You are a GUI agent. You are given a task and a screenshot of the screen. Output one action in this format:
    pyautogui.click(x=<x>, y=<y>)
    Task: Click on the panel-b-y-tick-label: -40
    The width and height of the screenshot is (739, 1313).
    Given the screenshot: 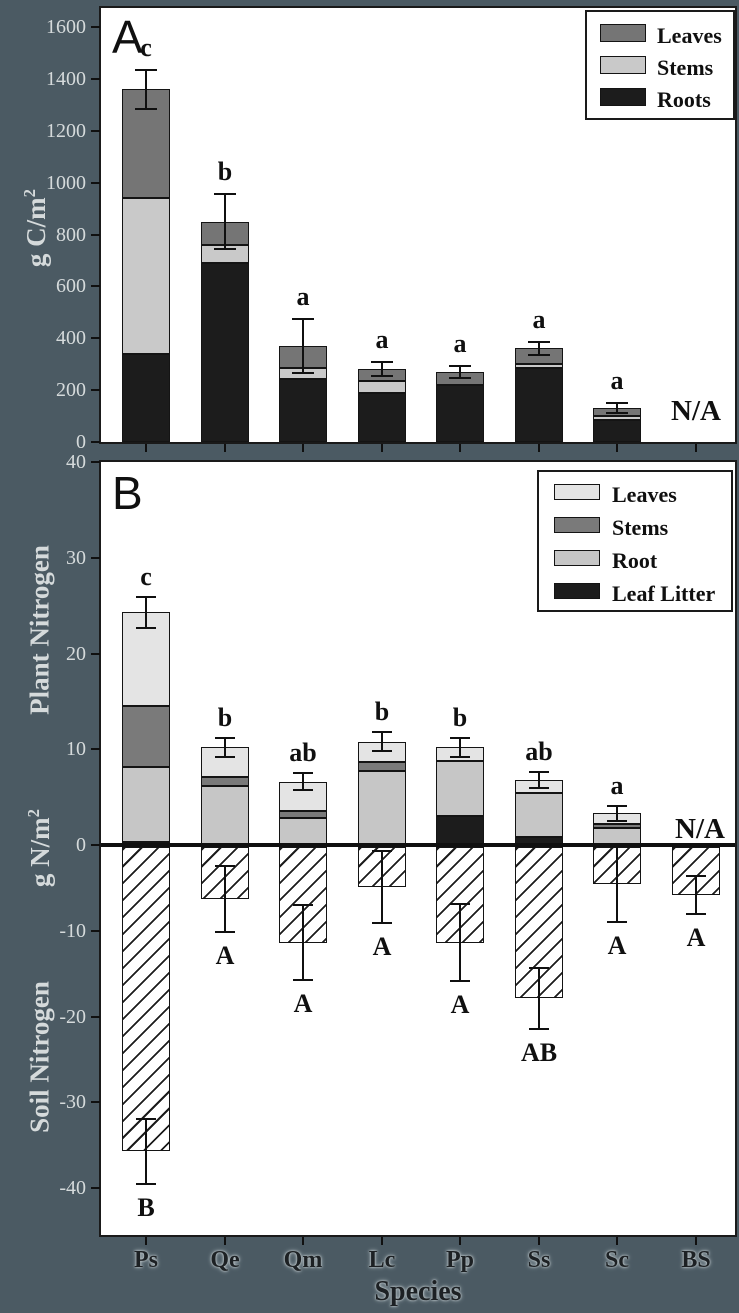 What is the action you would take?
    pyautogui.click(x=72, y=1188)
    